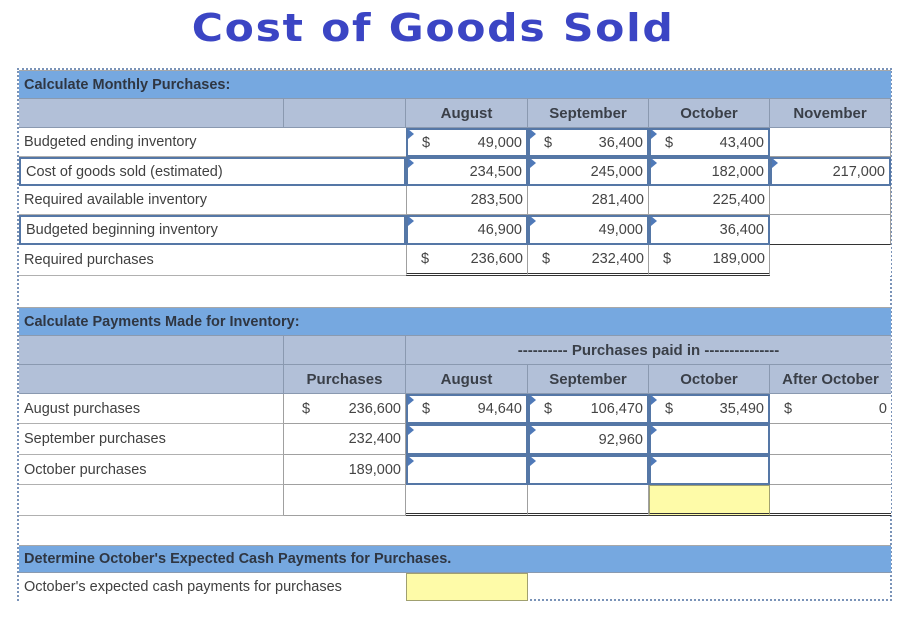  I want to click on input-beginning-inventory-august: 46,900, so click(467, 230).